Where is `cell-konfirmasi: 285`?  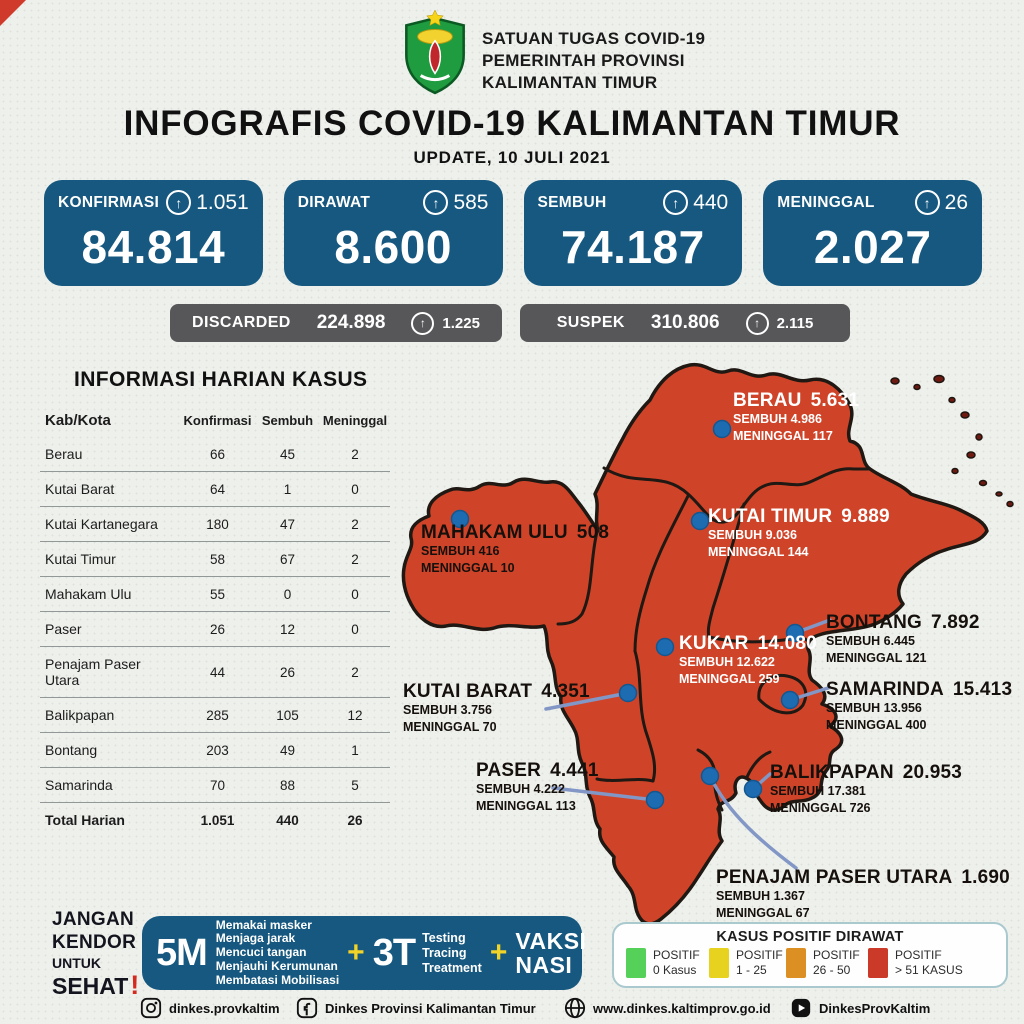 cell-konfirmasi: 285 is located at coordinates (217, 715).